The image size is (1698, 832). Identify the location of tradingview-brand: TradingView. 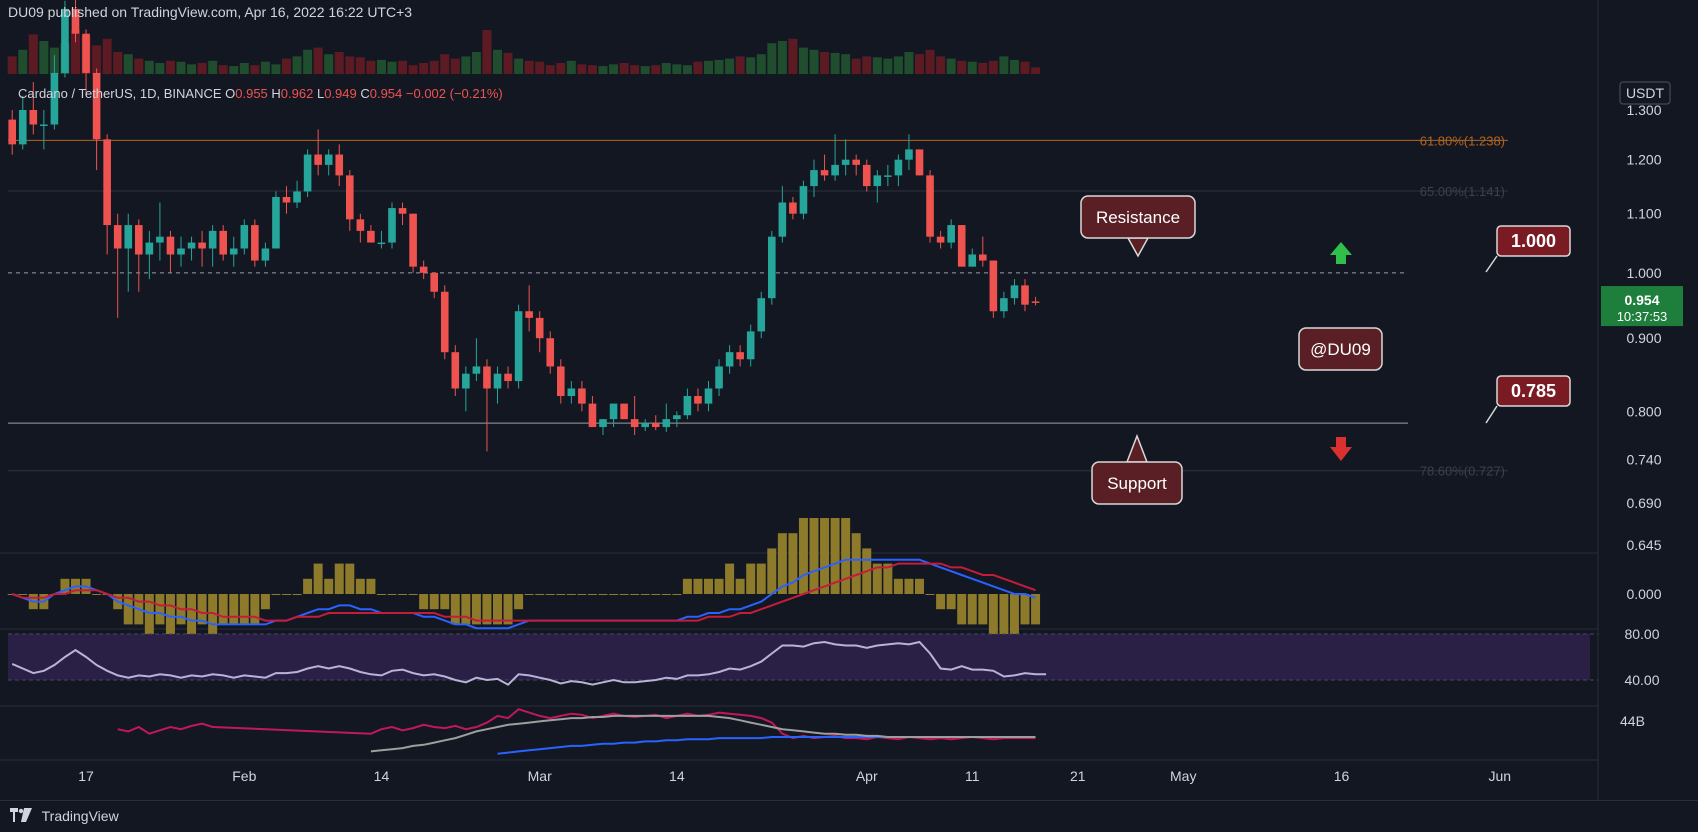
(80, 816).